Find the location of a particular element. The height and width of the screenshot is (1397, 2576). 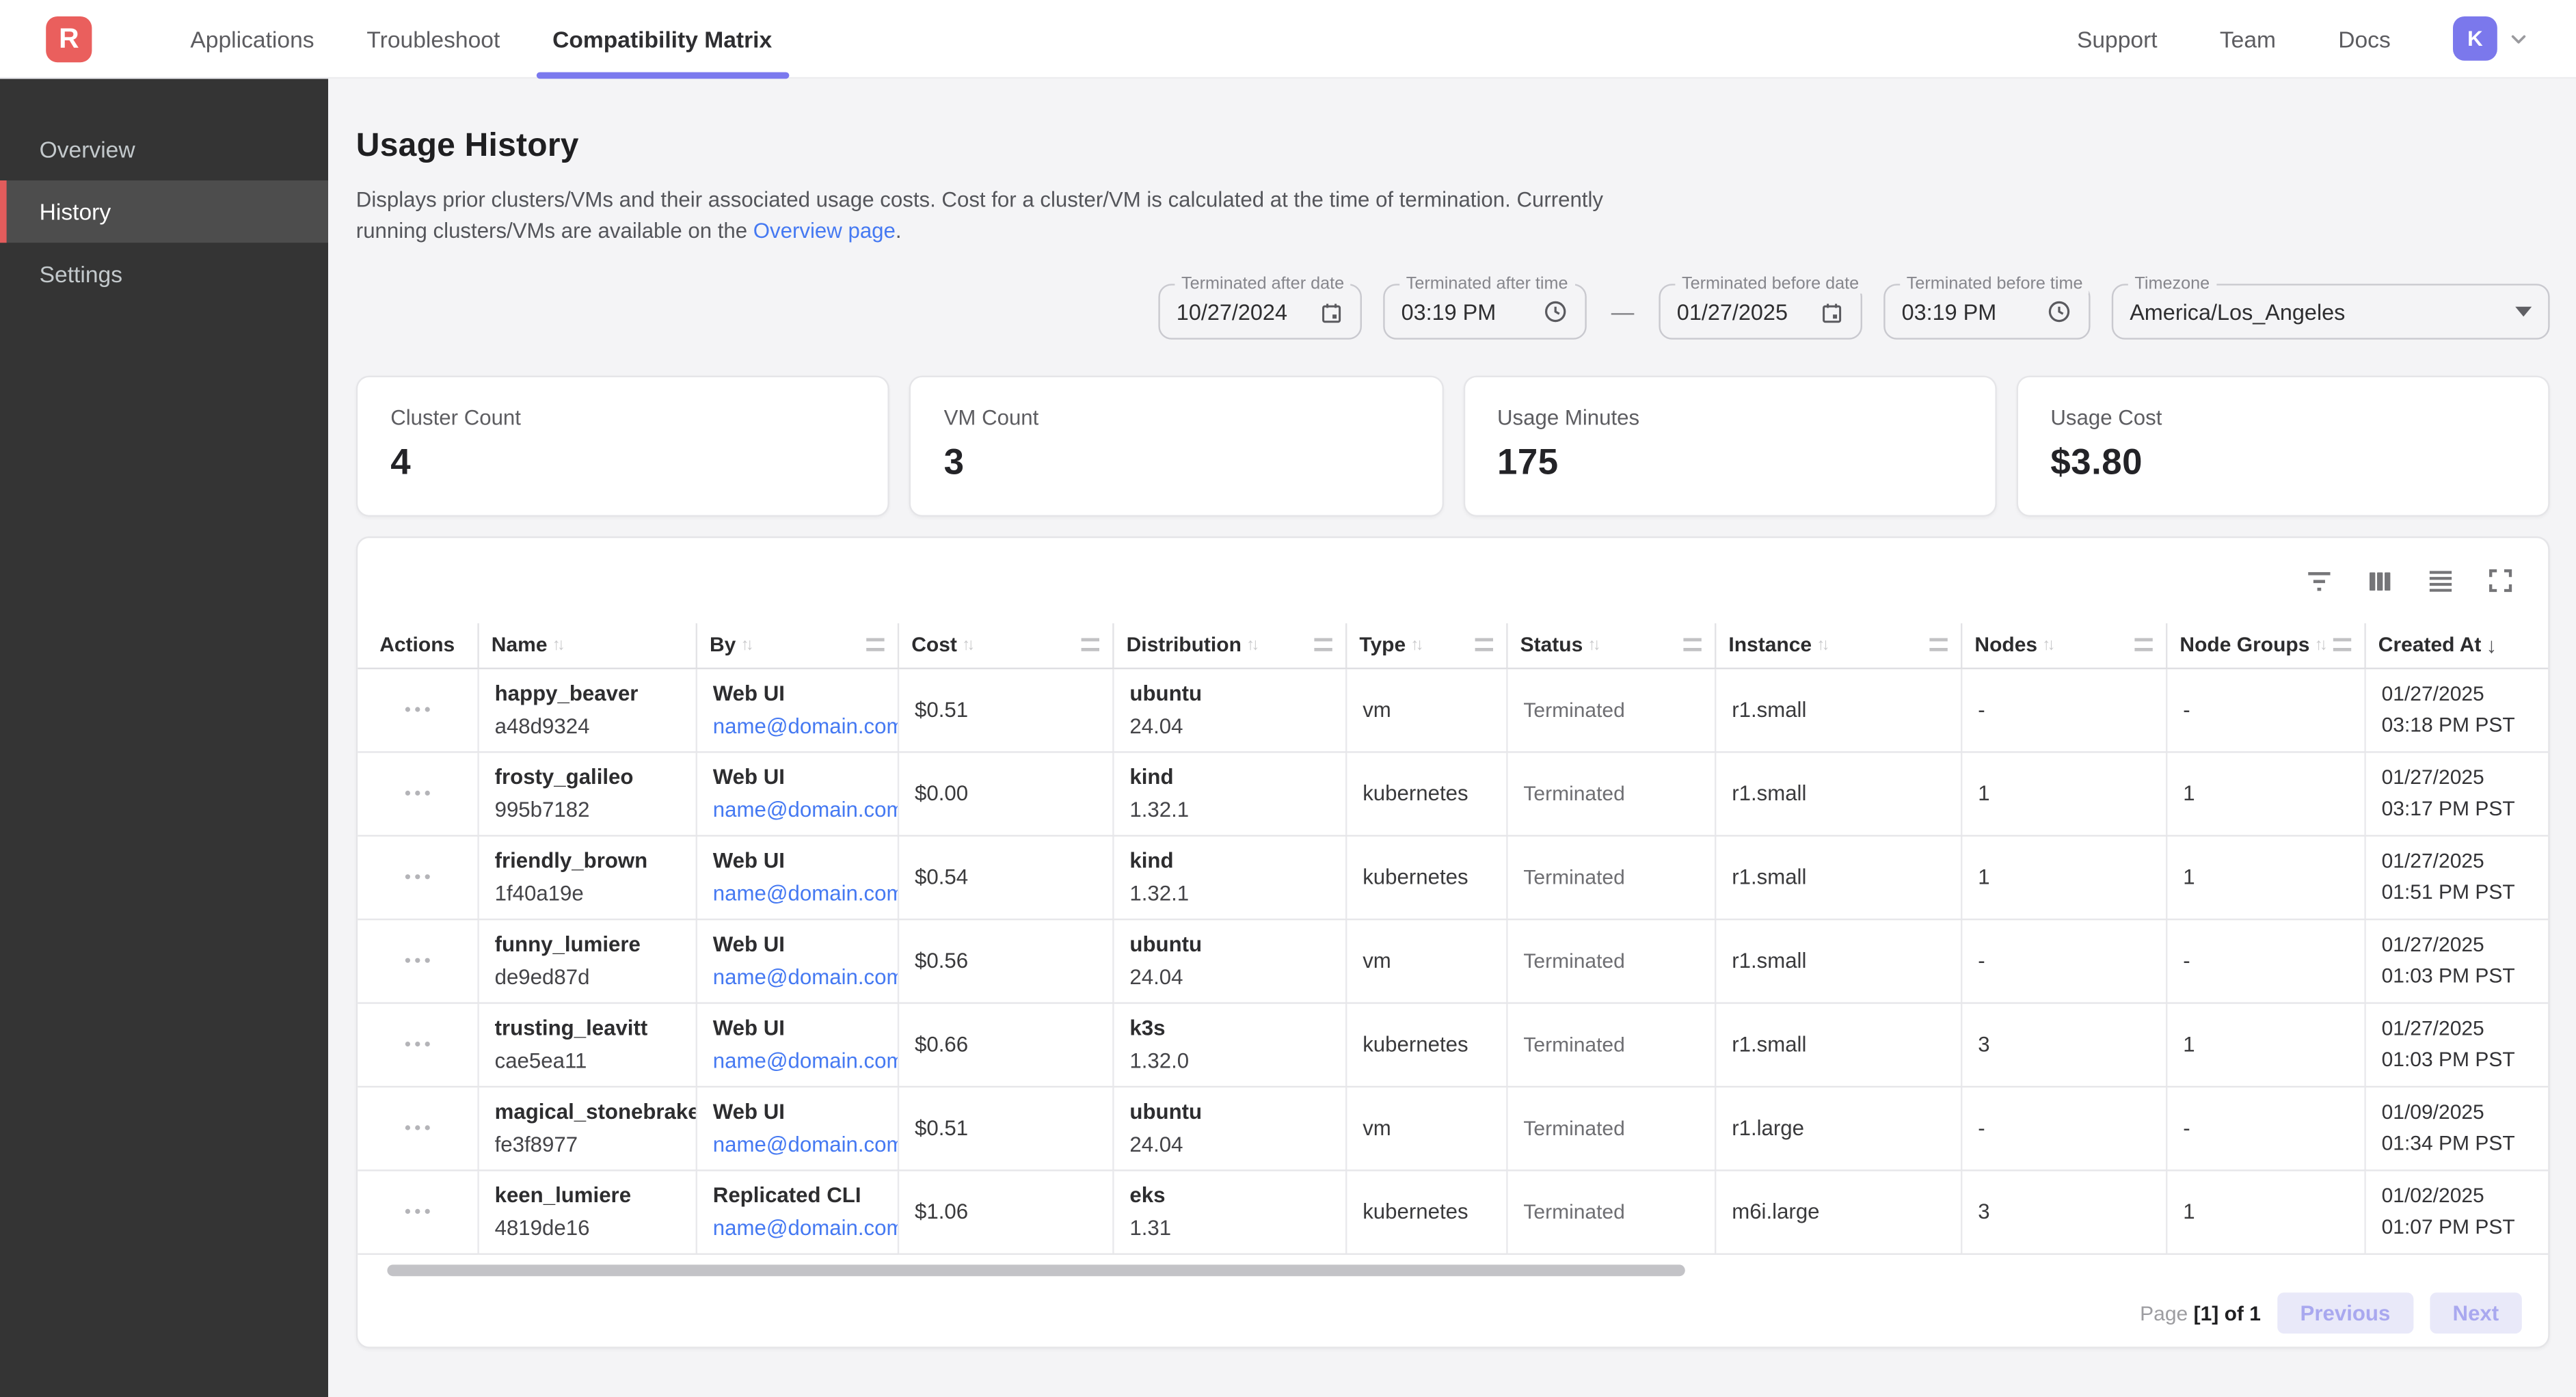

type-value: vm is located at coordinates (1377, 709).